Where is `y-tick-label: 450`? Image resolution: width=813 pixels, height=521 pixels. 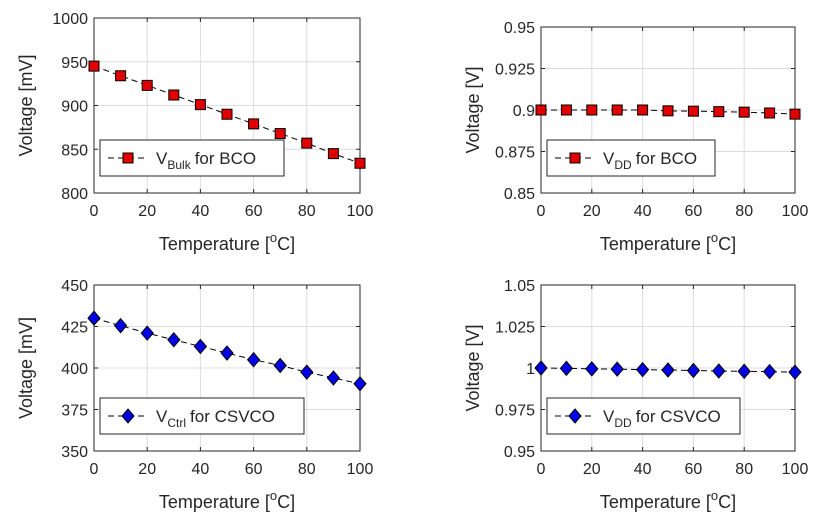
y-tick-label: 450 is located at coordinates (74, 286).